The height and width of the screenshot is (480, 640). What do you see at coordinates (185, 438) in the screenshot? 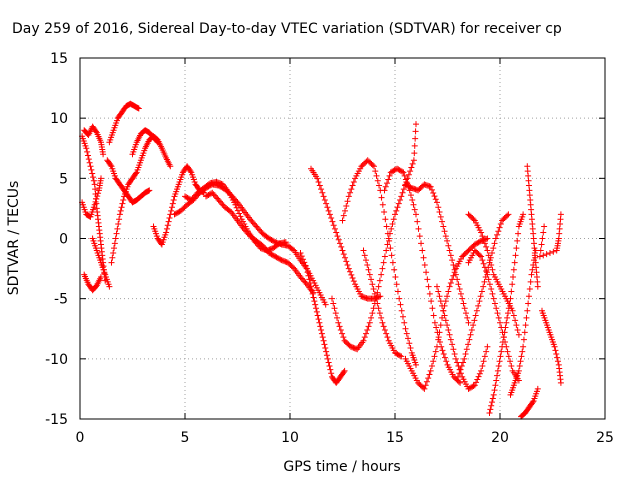
I see `x-tick-label: 5` at bounding box center [185, 438].